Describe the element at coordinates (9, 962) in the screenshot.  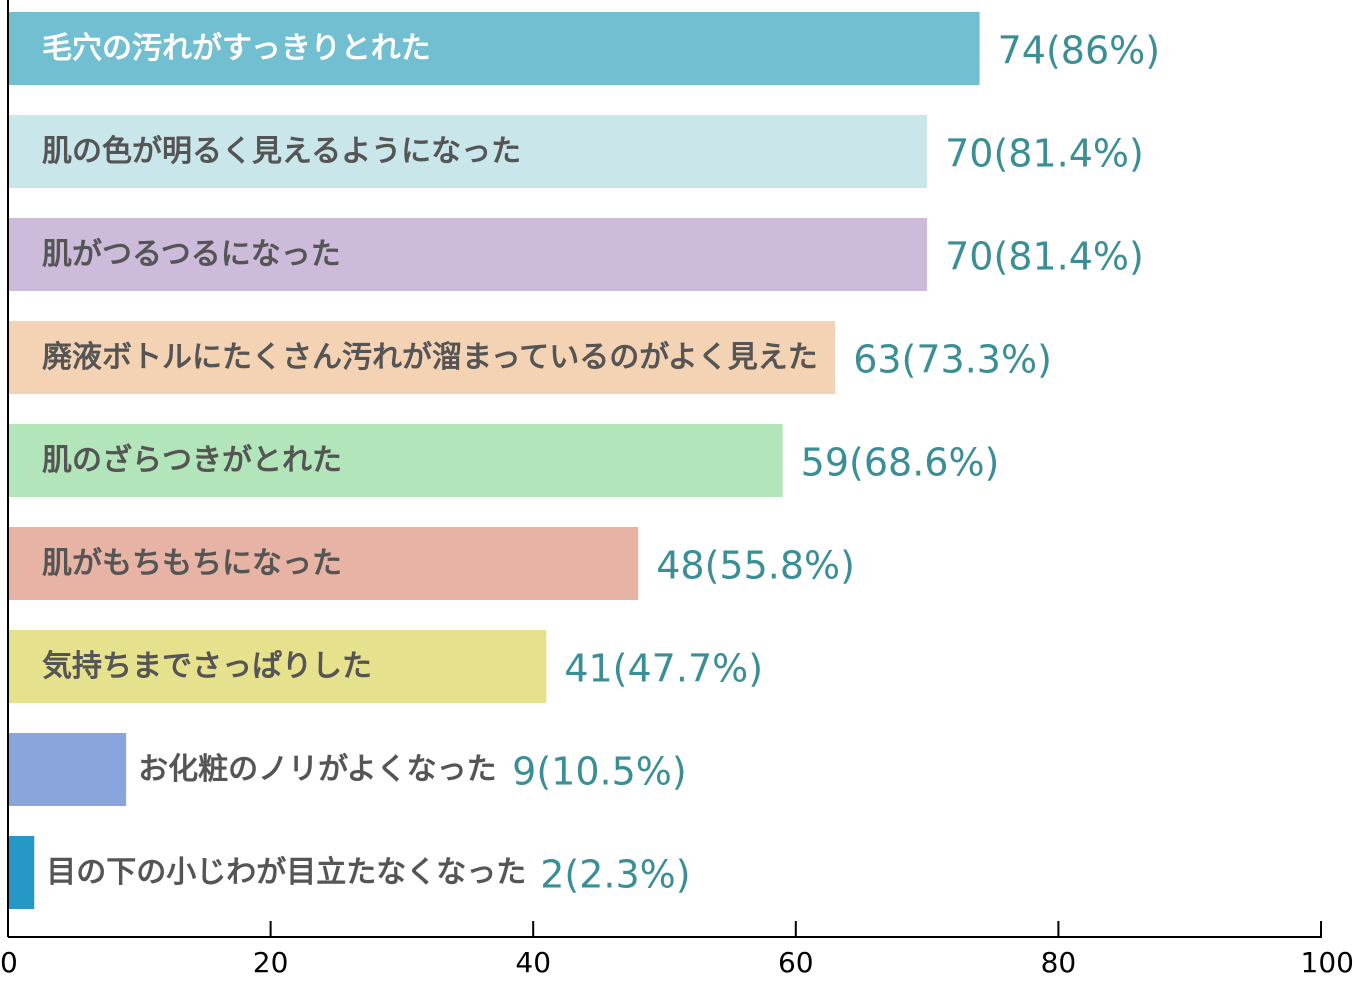
I see `x-tick-label: 0` at that location.